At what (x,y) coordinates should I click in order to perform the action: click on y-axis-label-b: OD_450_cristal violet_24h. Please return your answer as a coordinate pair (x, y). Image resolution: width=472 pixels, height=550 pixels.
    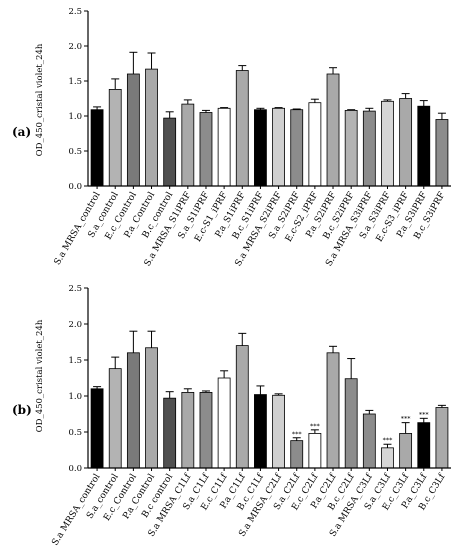
    Looking at the image, I should click on (40, 375).